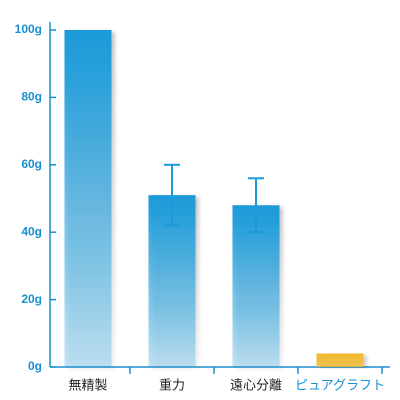 Image resolution: width=400 pixels, height=400 pixels. What do you see at coordinates (340, 386) in the screenshot?
I see `x-tick-label: ピュアグラフト` at bounding box center [340, 386].